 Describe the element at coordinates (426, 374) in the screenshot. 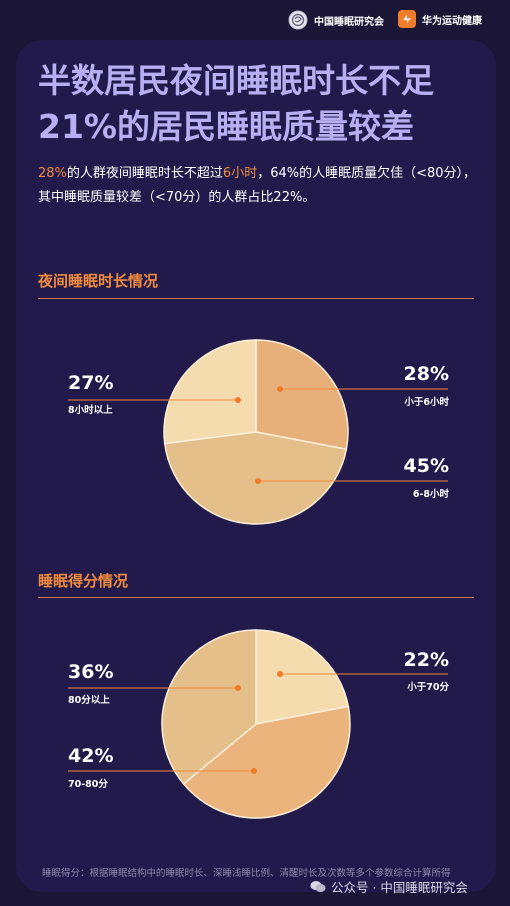

I see `slice-percent-label-1: 28%` at that location.